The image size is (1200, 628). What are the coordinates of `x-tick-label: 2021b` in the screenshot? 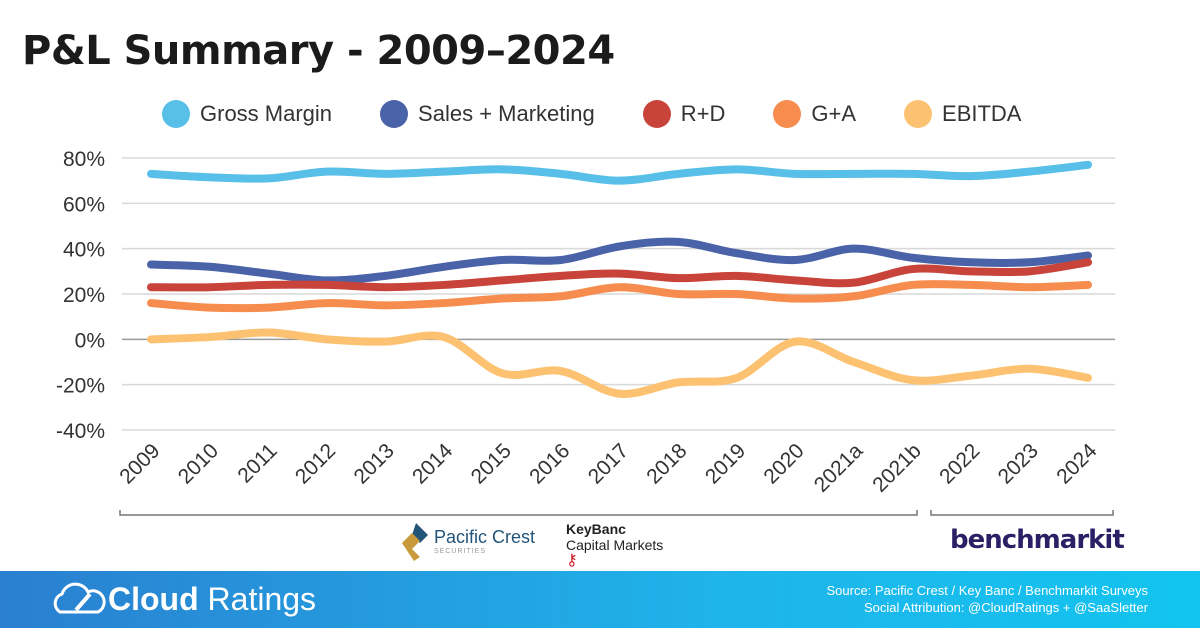 It's located at (897, 468).